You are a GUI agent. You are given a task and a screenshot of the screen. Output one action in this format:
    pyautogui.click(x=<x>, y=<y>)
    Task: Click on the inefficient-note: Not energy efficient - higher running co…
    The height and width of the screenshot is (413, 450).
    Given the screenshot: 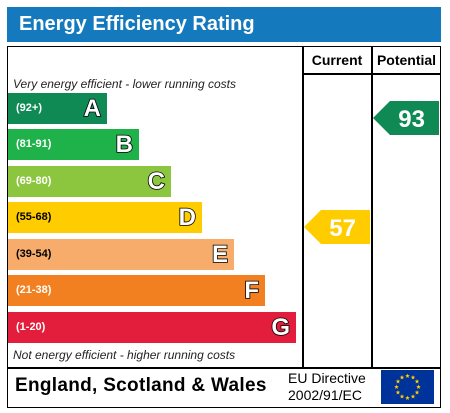 What is the action you would take?
    pyautogui.click(x=124, y=355)
    